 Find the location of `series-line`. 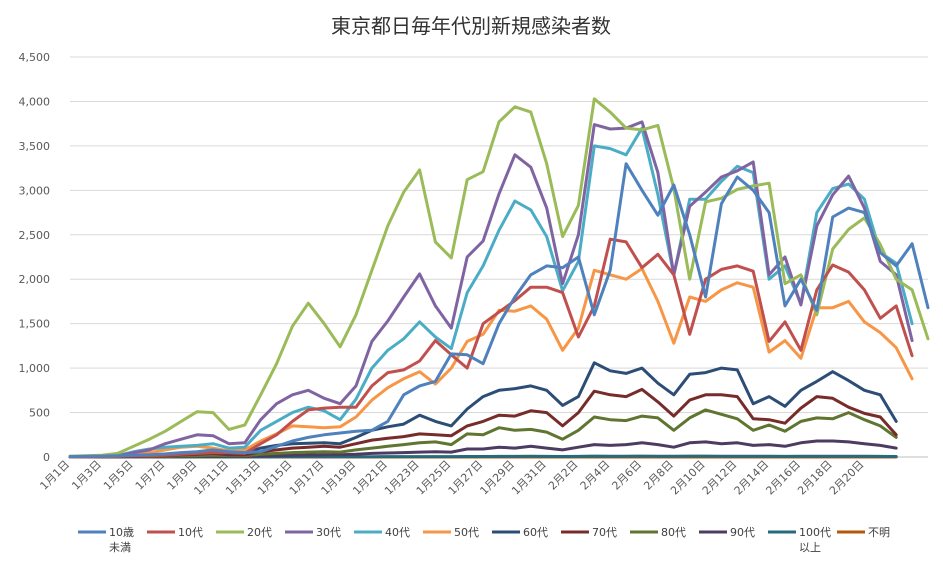

series-line is located at coordinates (483, 433).